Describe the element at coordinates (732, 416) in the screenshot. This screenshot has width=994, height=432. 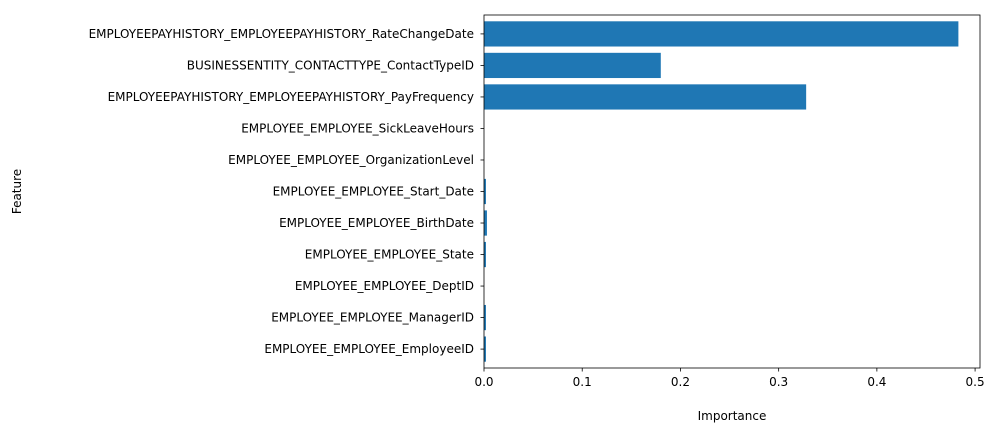
I see `x-axis-title: Importance` at that location.